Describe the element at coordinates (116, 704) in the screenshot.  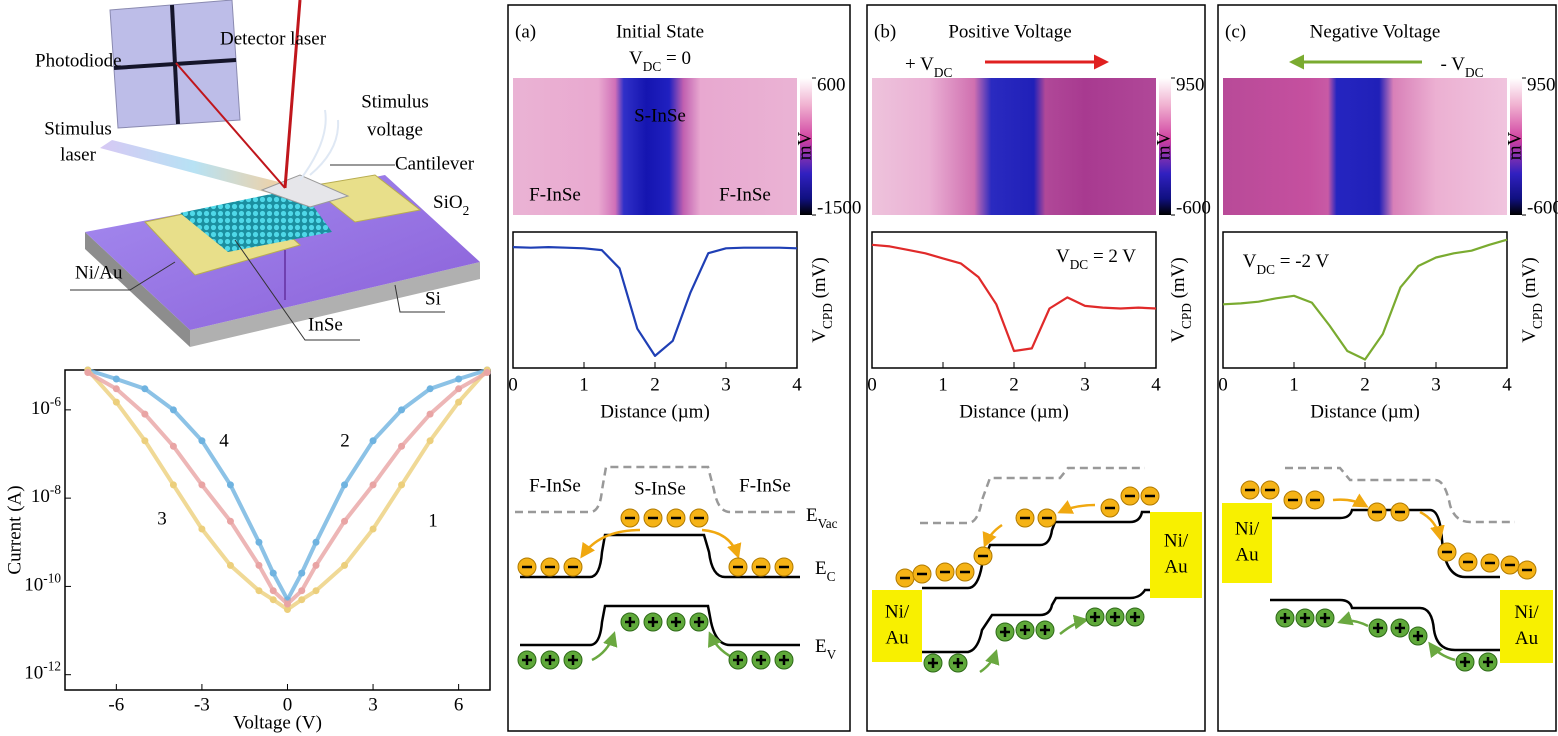
I see `x-tick-label: -6` at that location.